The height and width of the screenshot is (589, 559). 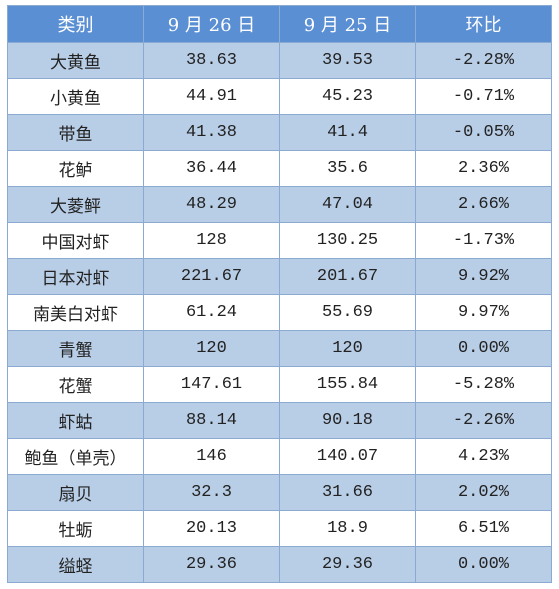 I want to click on table-row: 日本对虾 221.67 201.67 9.92%, so click(x=279, y=276).